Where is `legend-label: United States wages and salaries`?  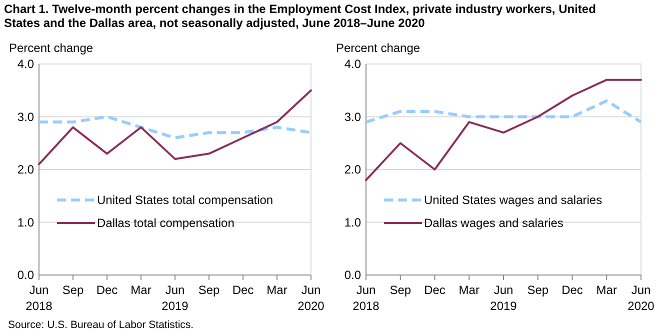
legend-label: United States wages and salaries is located at coordinates (513, 200).